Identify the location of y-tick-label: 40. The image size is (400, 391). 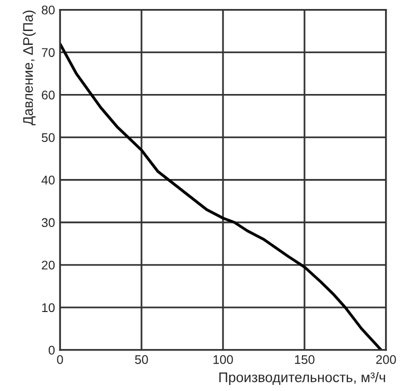
(48, 180).